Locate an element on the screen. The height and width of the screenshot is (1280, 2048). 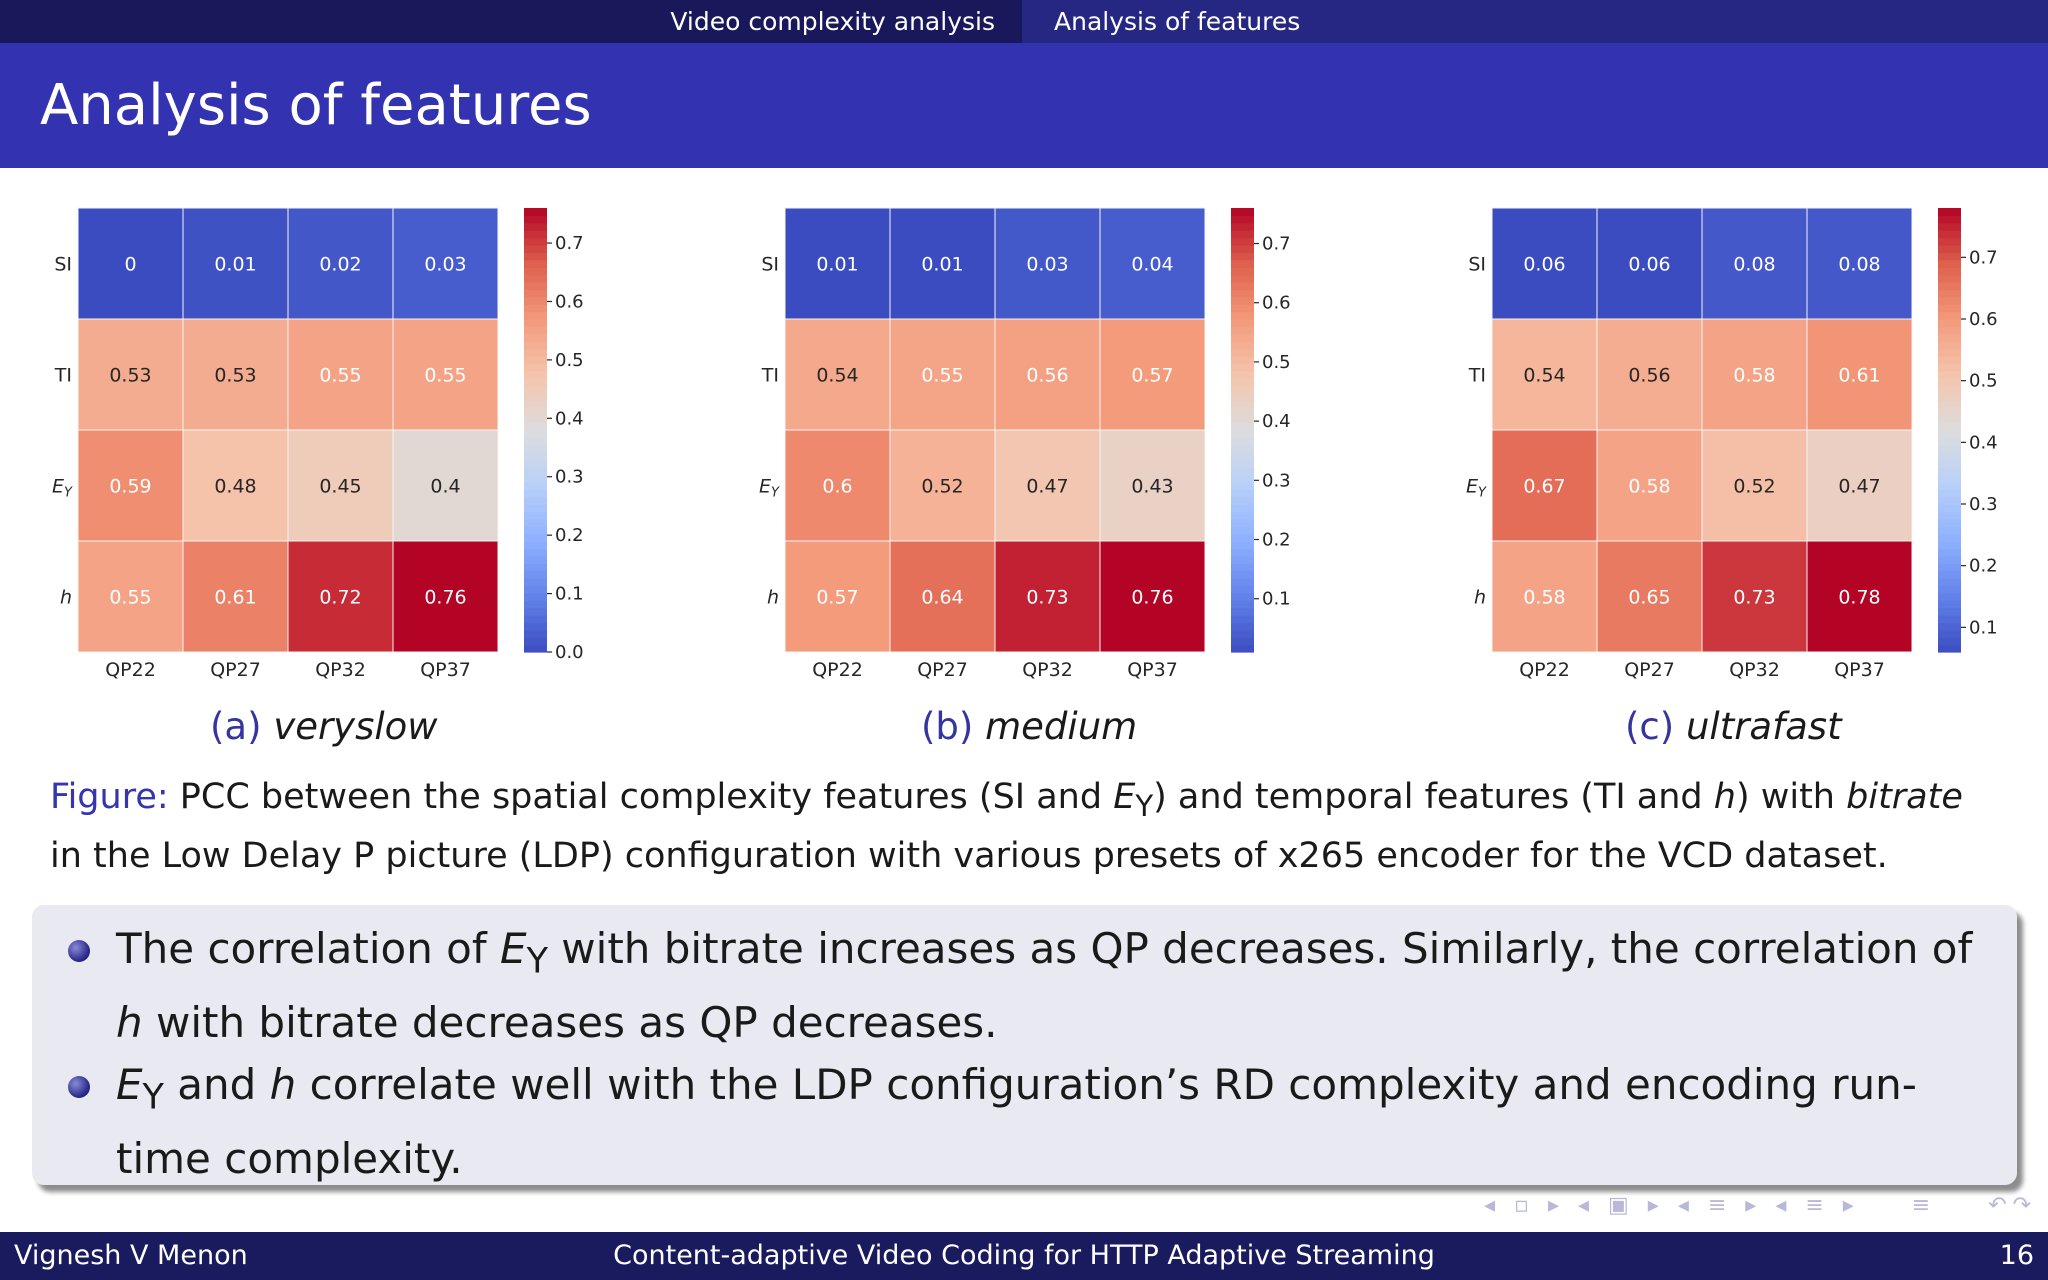
colorbar-tick-label: 0.4 is located at coordinates (1983, 442).